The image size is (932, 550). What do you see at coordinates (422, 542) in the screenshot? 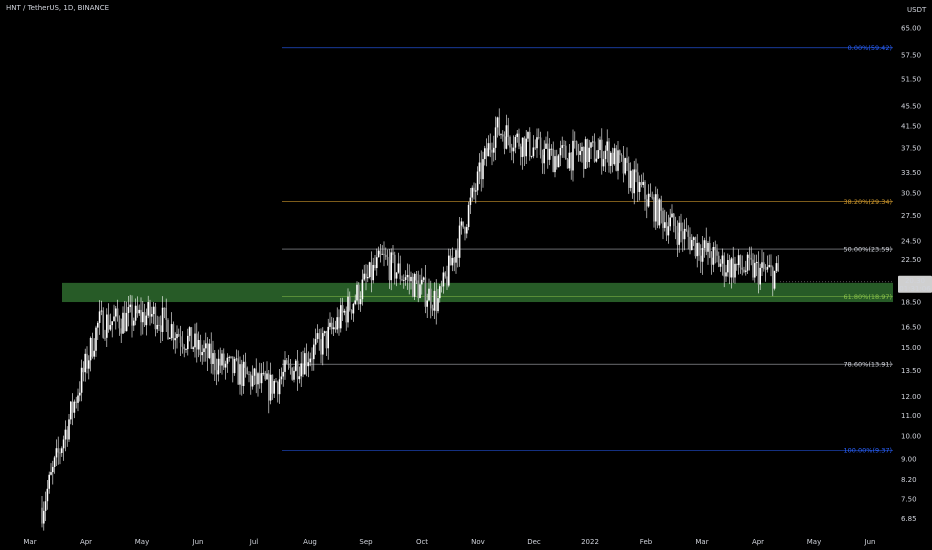
I see `x-tick-label: Oct` at bounding box center [422, 542].